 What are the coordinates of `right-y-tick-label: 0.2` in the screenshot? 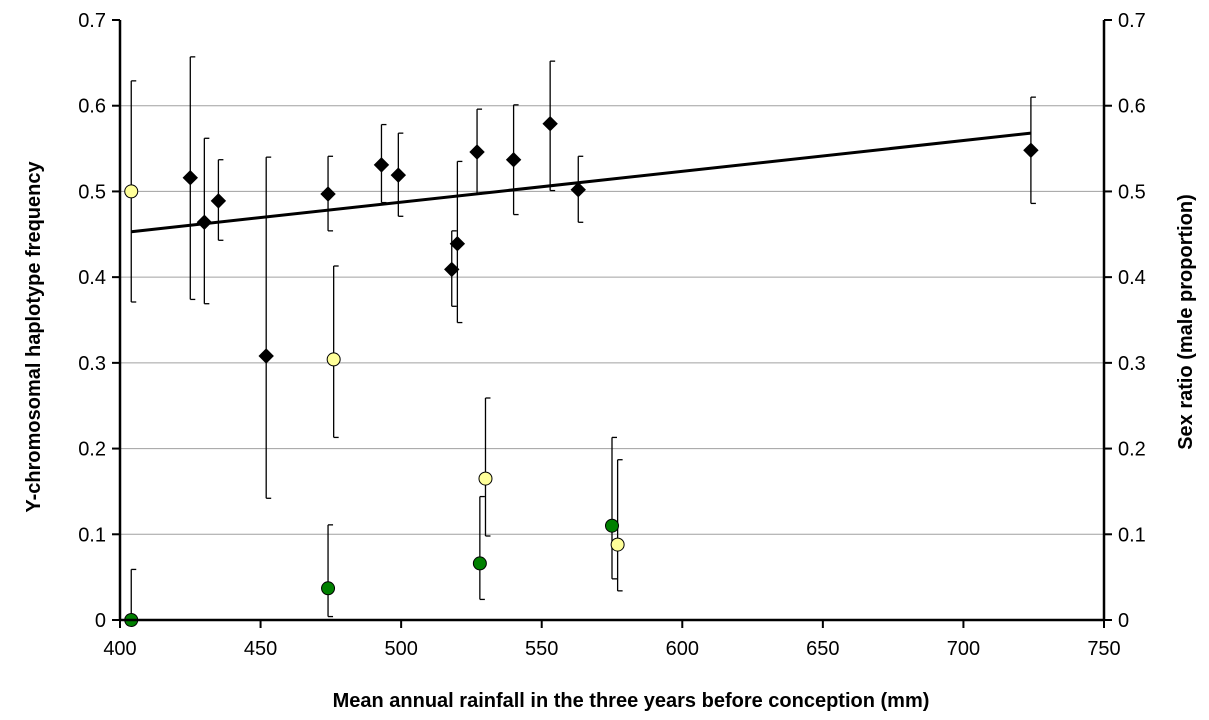 It's located at (1132, 450).